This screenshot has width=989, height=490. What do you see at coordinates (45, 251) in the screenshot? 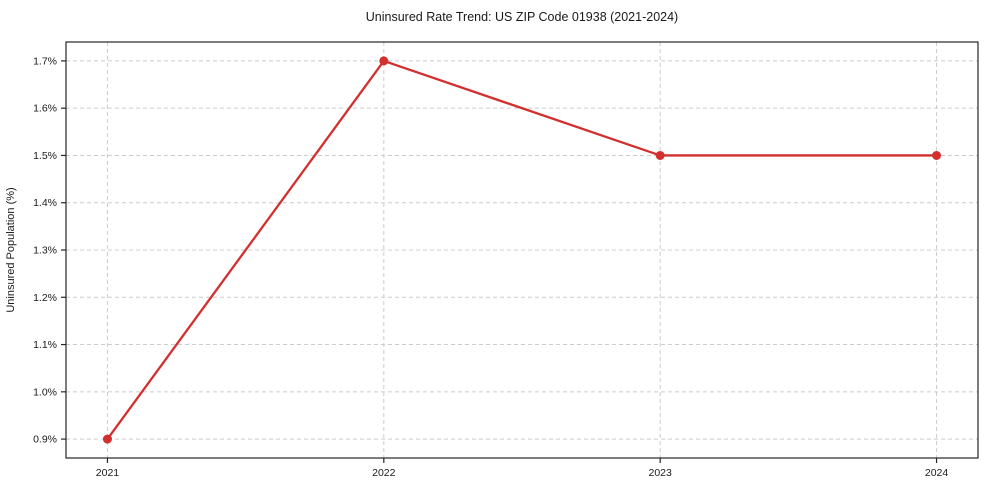
I see `y-tick-label: 1.3%` at bounding box center [45, 251].